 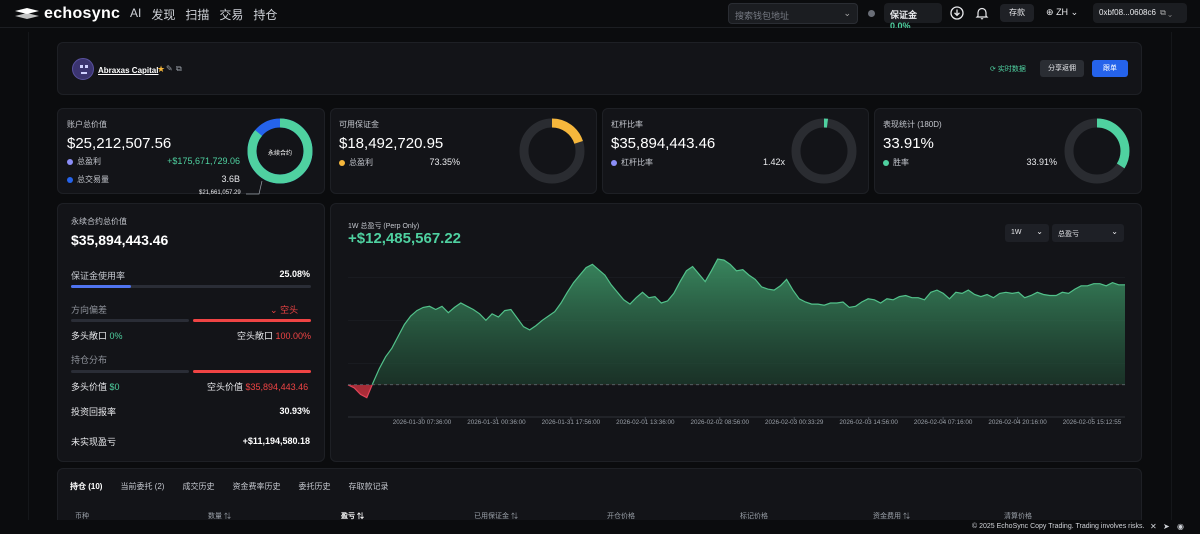 What do you see at coordinates (1018, 516) in the screenshot?
I see `col-liquidation-price: 清算价格` at bounding box center [1018, 516].